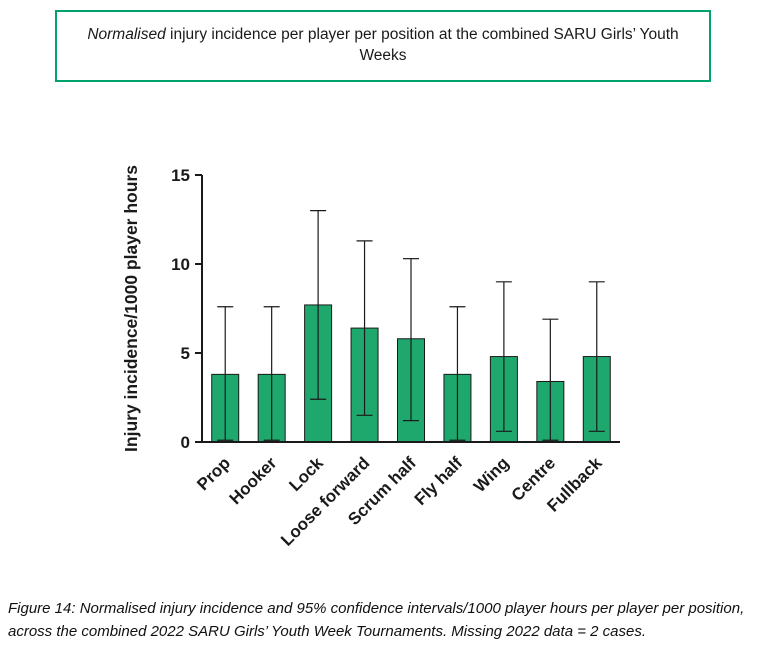  Describe the element at coordinates (439, 481) in the screenshot. I see `x-label-fly-half: Fly half` at that location.